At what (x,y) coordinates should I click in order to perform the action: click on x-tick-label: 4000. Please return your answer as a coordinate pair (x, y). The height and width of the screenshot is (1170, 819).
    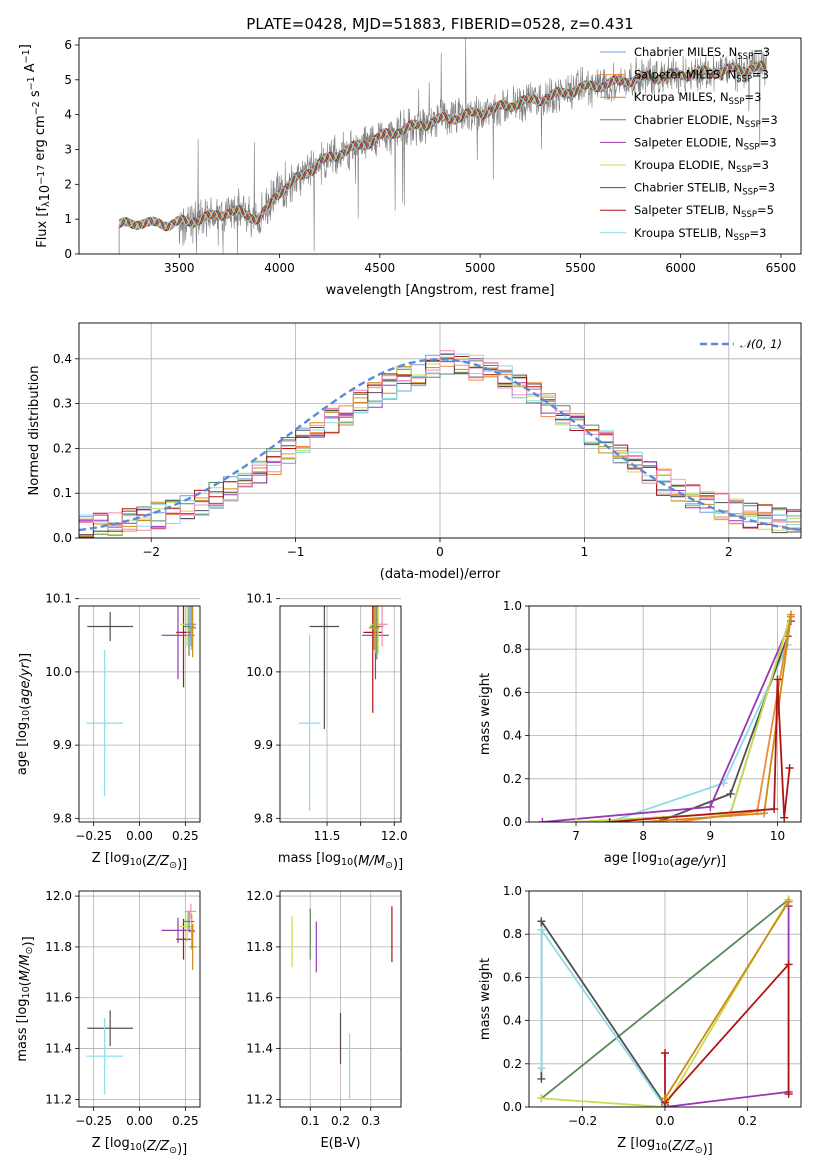
    Looking at the image, I should click on (279, 268).